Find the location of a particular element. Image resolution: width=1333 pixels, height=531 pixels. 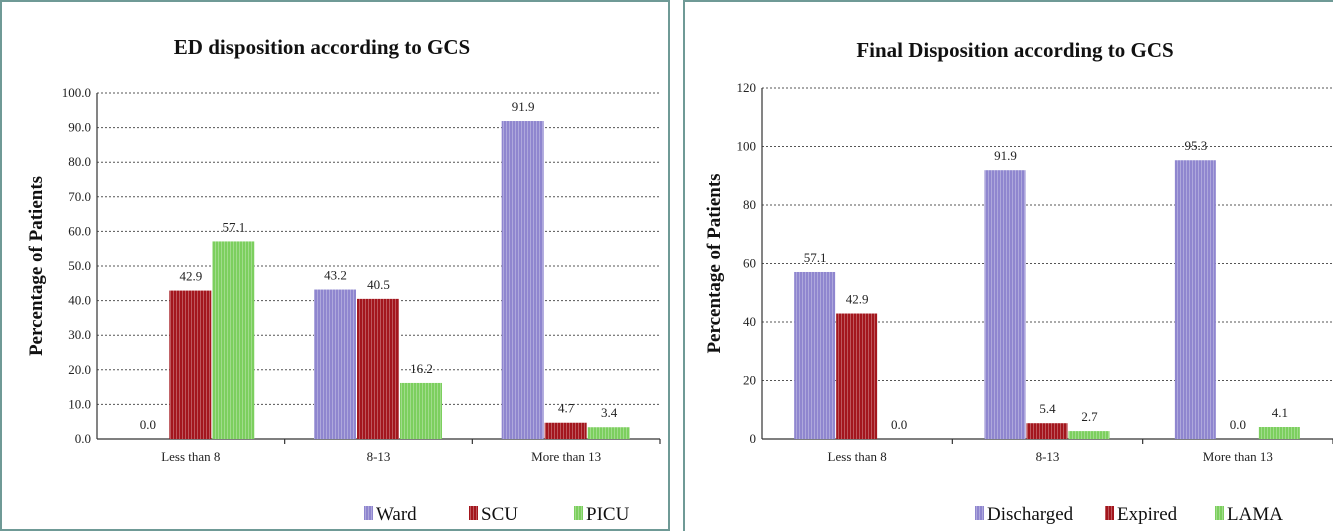

legend-item-scu: SCU is located at coordinates (493, 514).